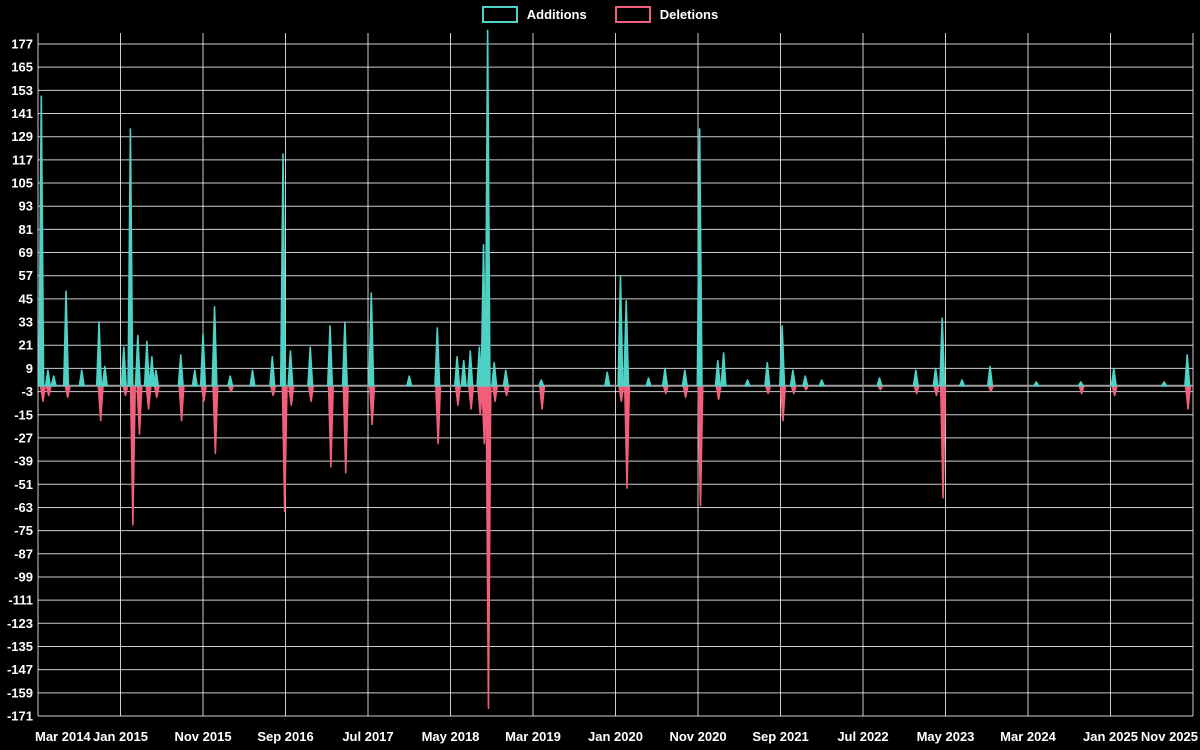 Image resolution: width=1200 pixels, height=750 pixels. I want to click on x-tick-label: Jan 2020, so click(615, 736).